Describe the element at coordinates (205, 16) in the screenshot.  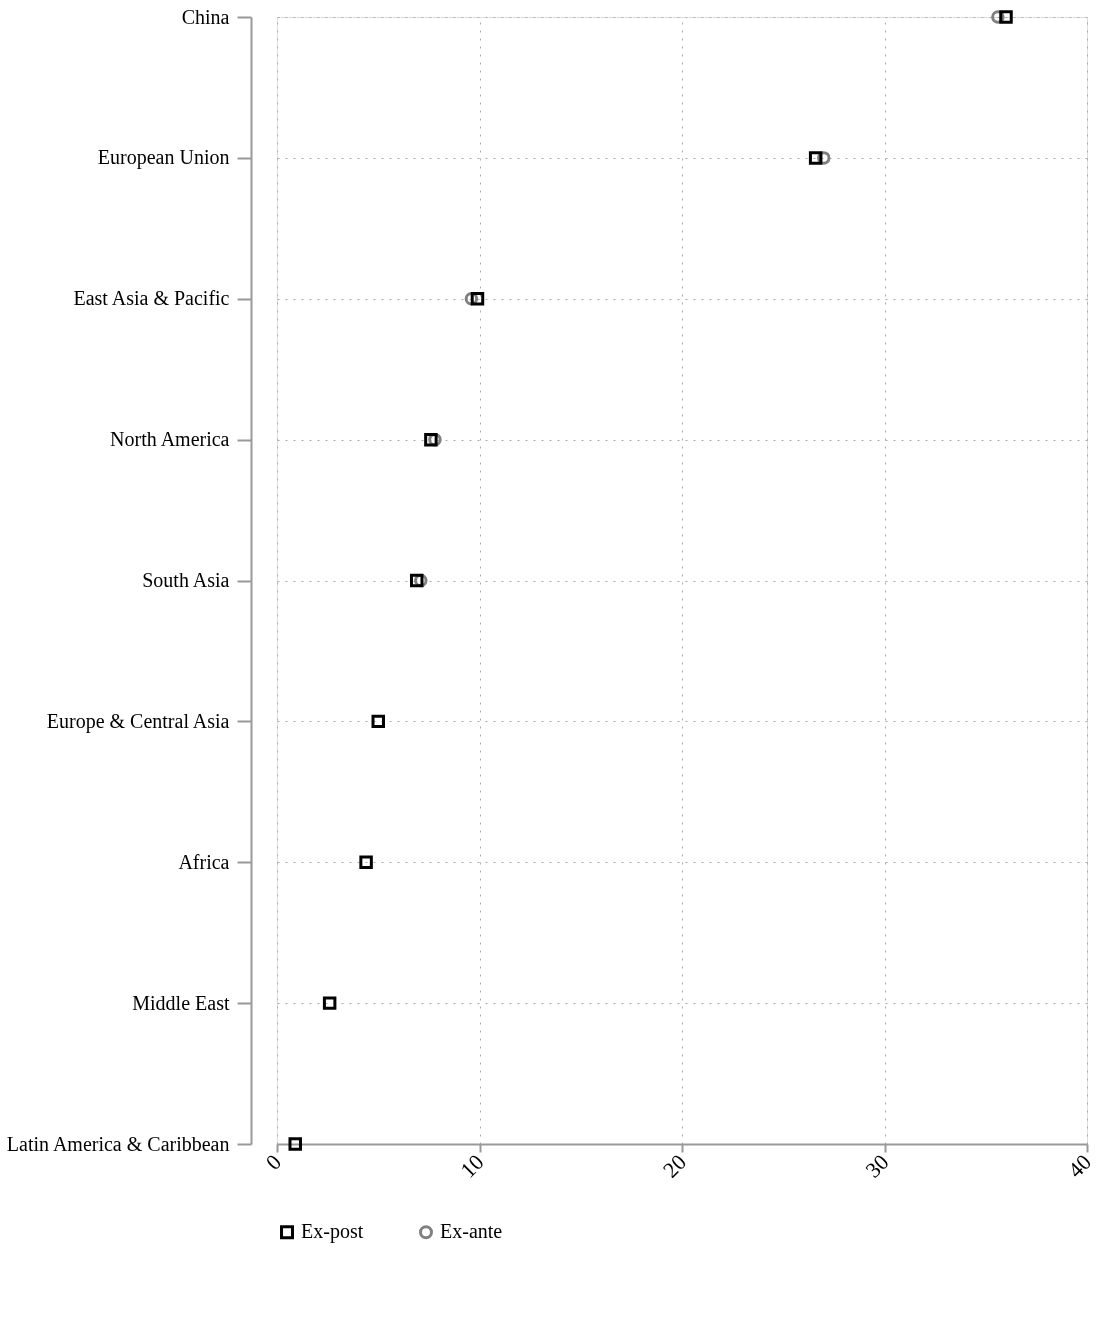
I see `y-tick-label: China` at that location.